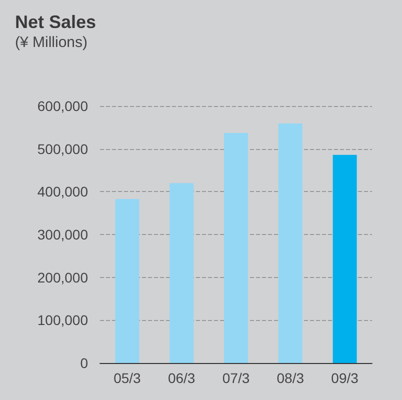 This screenshot has width=402, height=400. I want to click on y-tick-label: 600,000, so click(62, 106).